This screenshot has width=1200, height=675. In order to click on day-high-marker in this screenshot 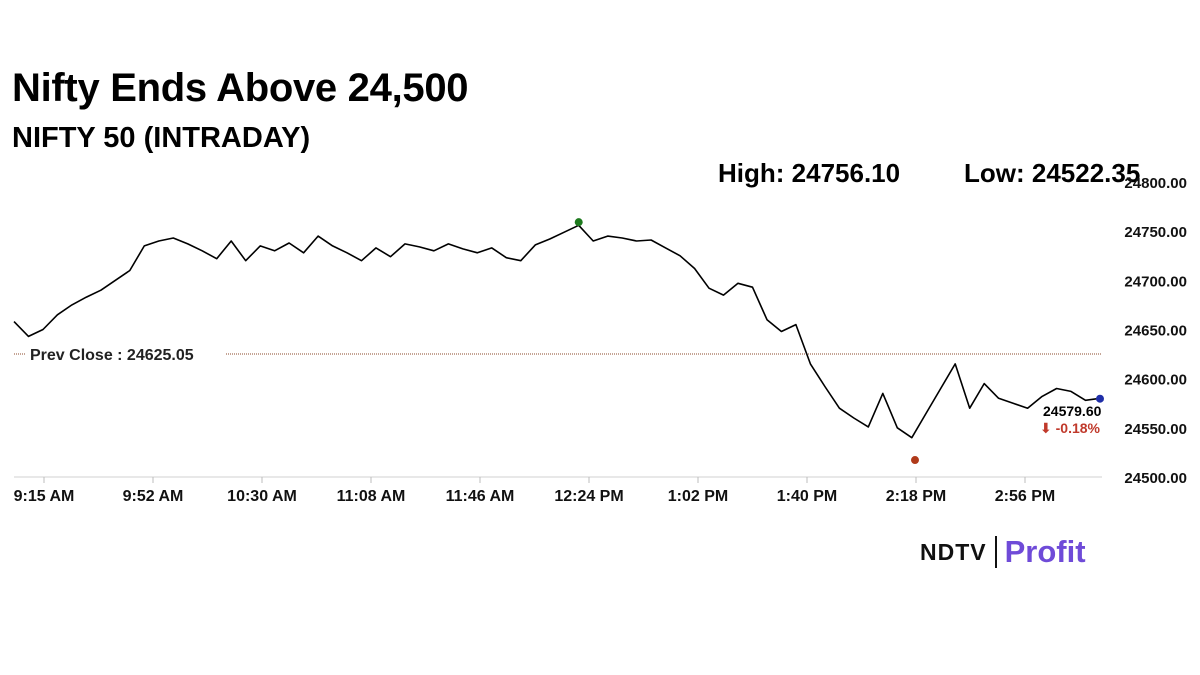, I will do `click(578, 222)`.